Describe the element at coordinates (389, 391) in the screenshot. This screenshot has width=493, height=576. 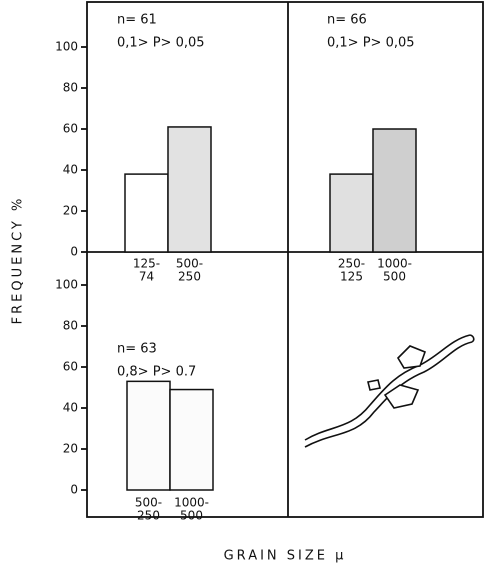
I see `worm-illustration` at that location.